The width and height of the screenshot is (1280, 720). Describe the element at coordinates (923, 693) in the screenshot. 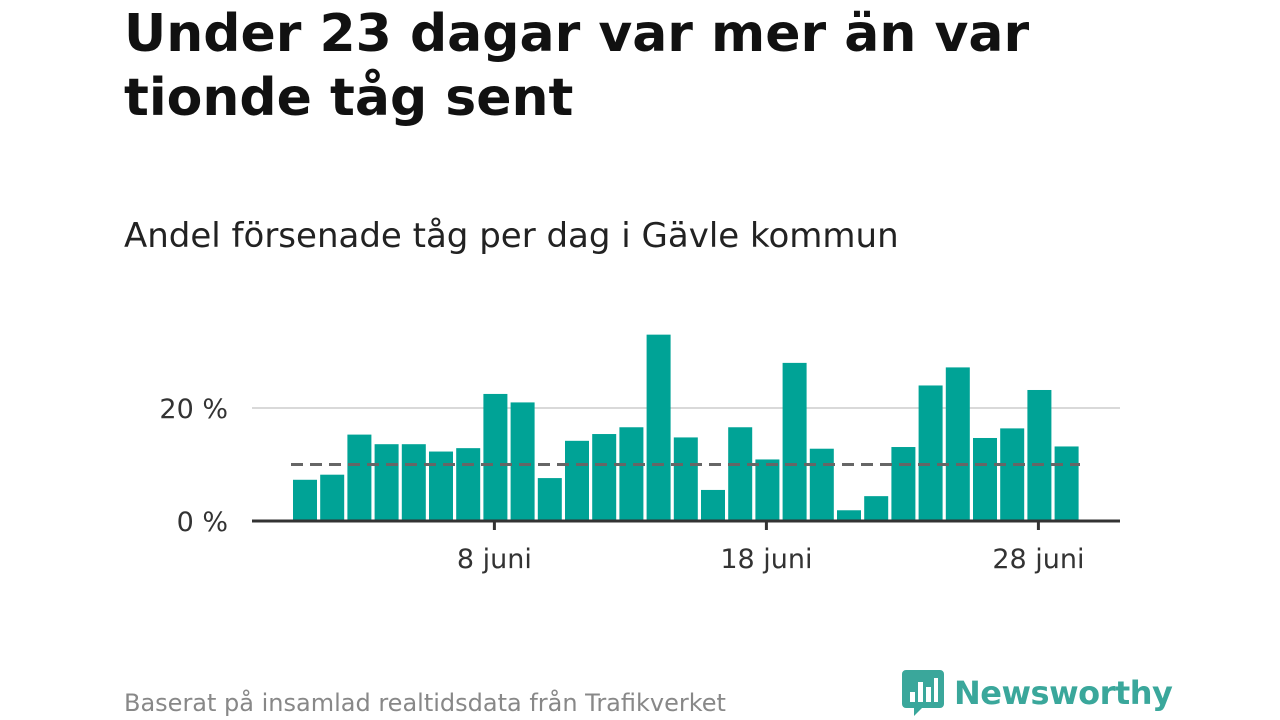

I see `newsworthy-logo-icon` at that location.